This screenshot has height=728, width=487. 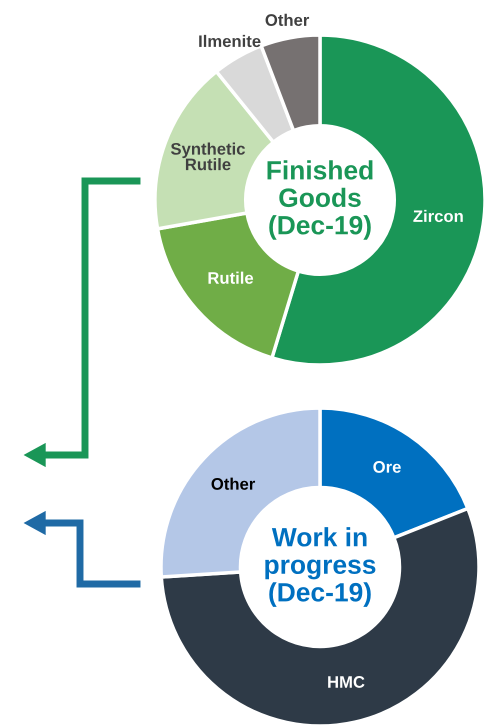 I want to click on text: Finished Goods (Dec-19), so click(x=320, y=200).